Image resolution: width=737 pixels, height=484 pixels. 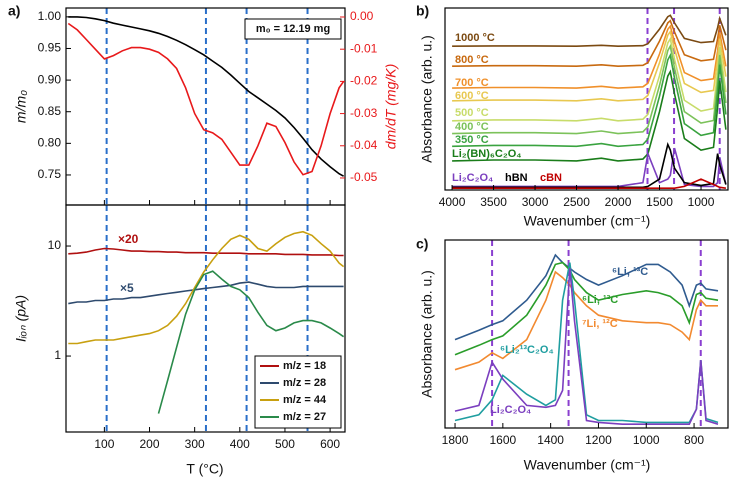 I want to click on y-tick-label: 0.85, so click(x=50, y=111).